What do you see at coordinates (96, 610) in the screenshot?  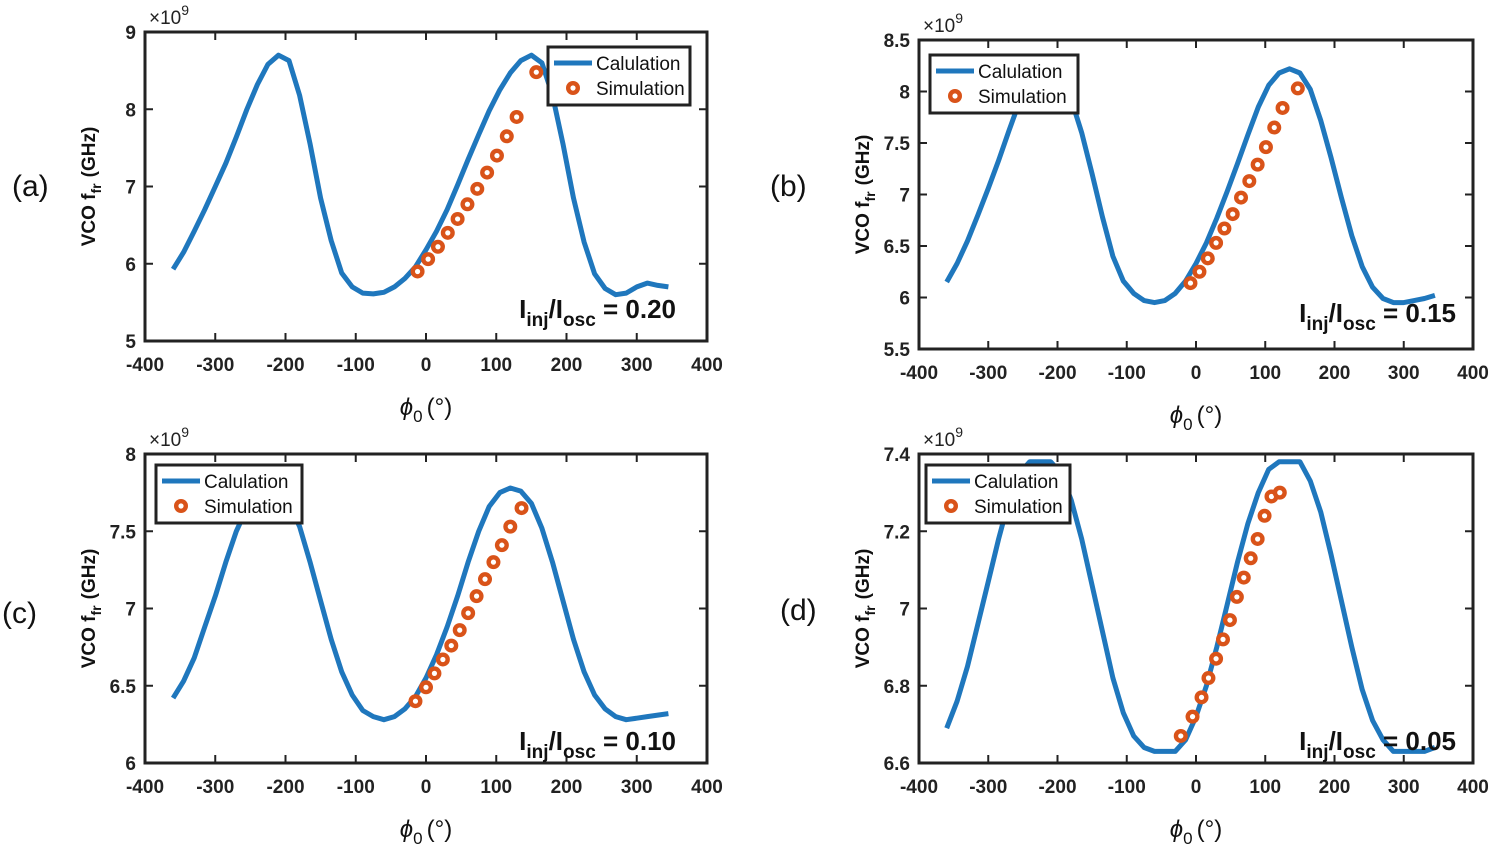 I see `chart3-ylabel-sub: fr` at bounding box center [96, 610].